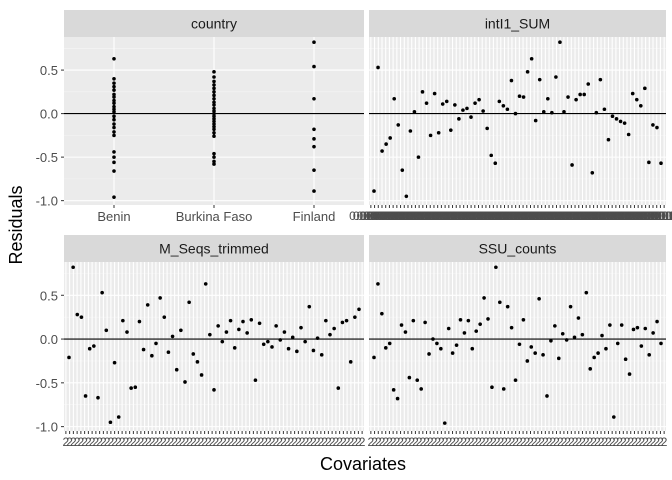 This screenshot has width=672, height=480. What do you see at coordinates (517, 24) in the screenshot?
I see `facet-strip-label: intI1_SUM` at bounding box center [517, 24].